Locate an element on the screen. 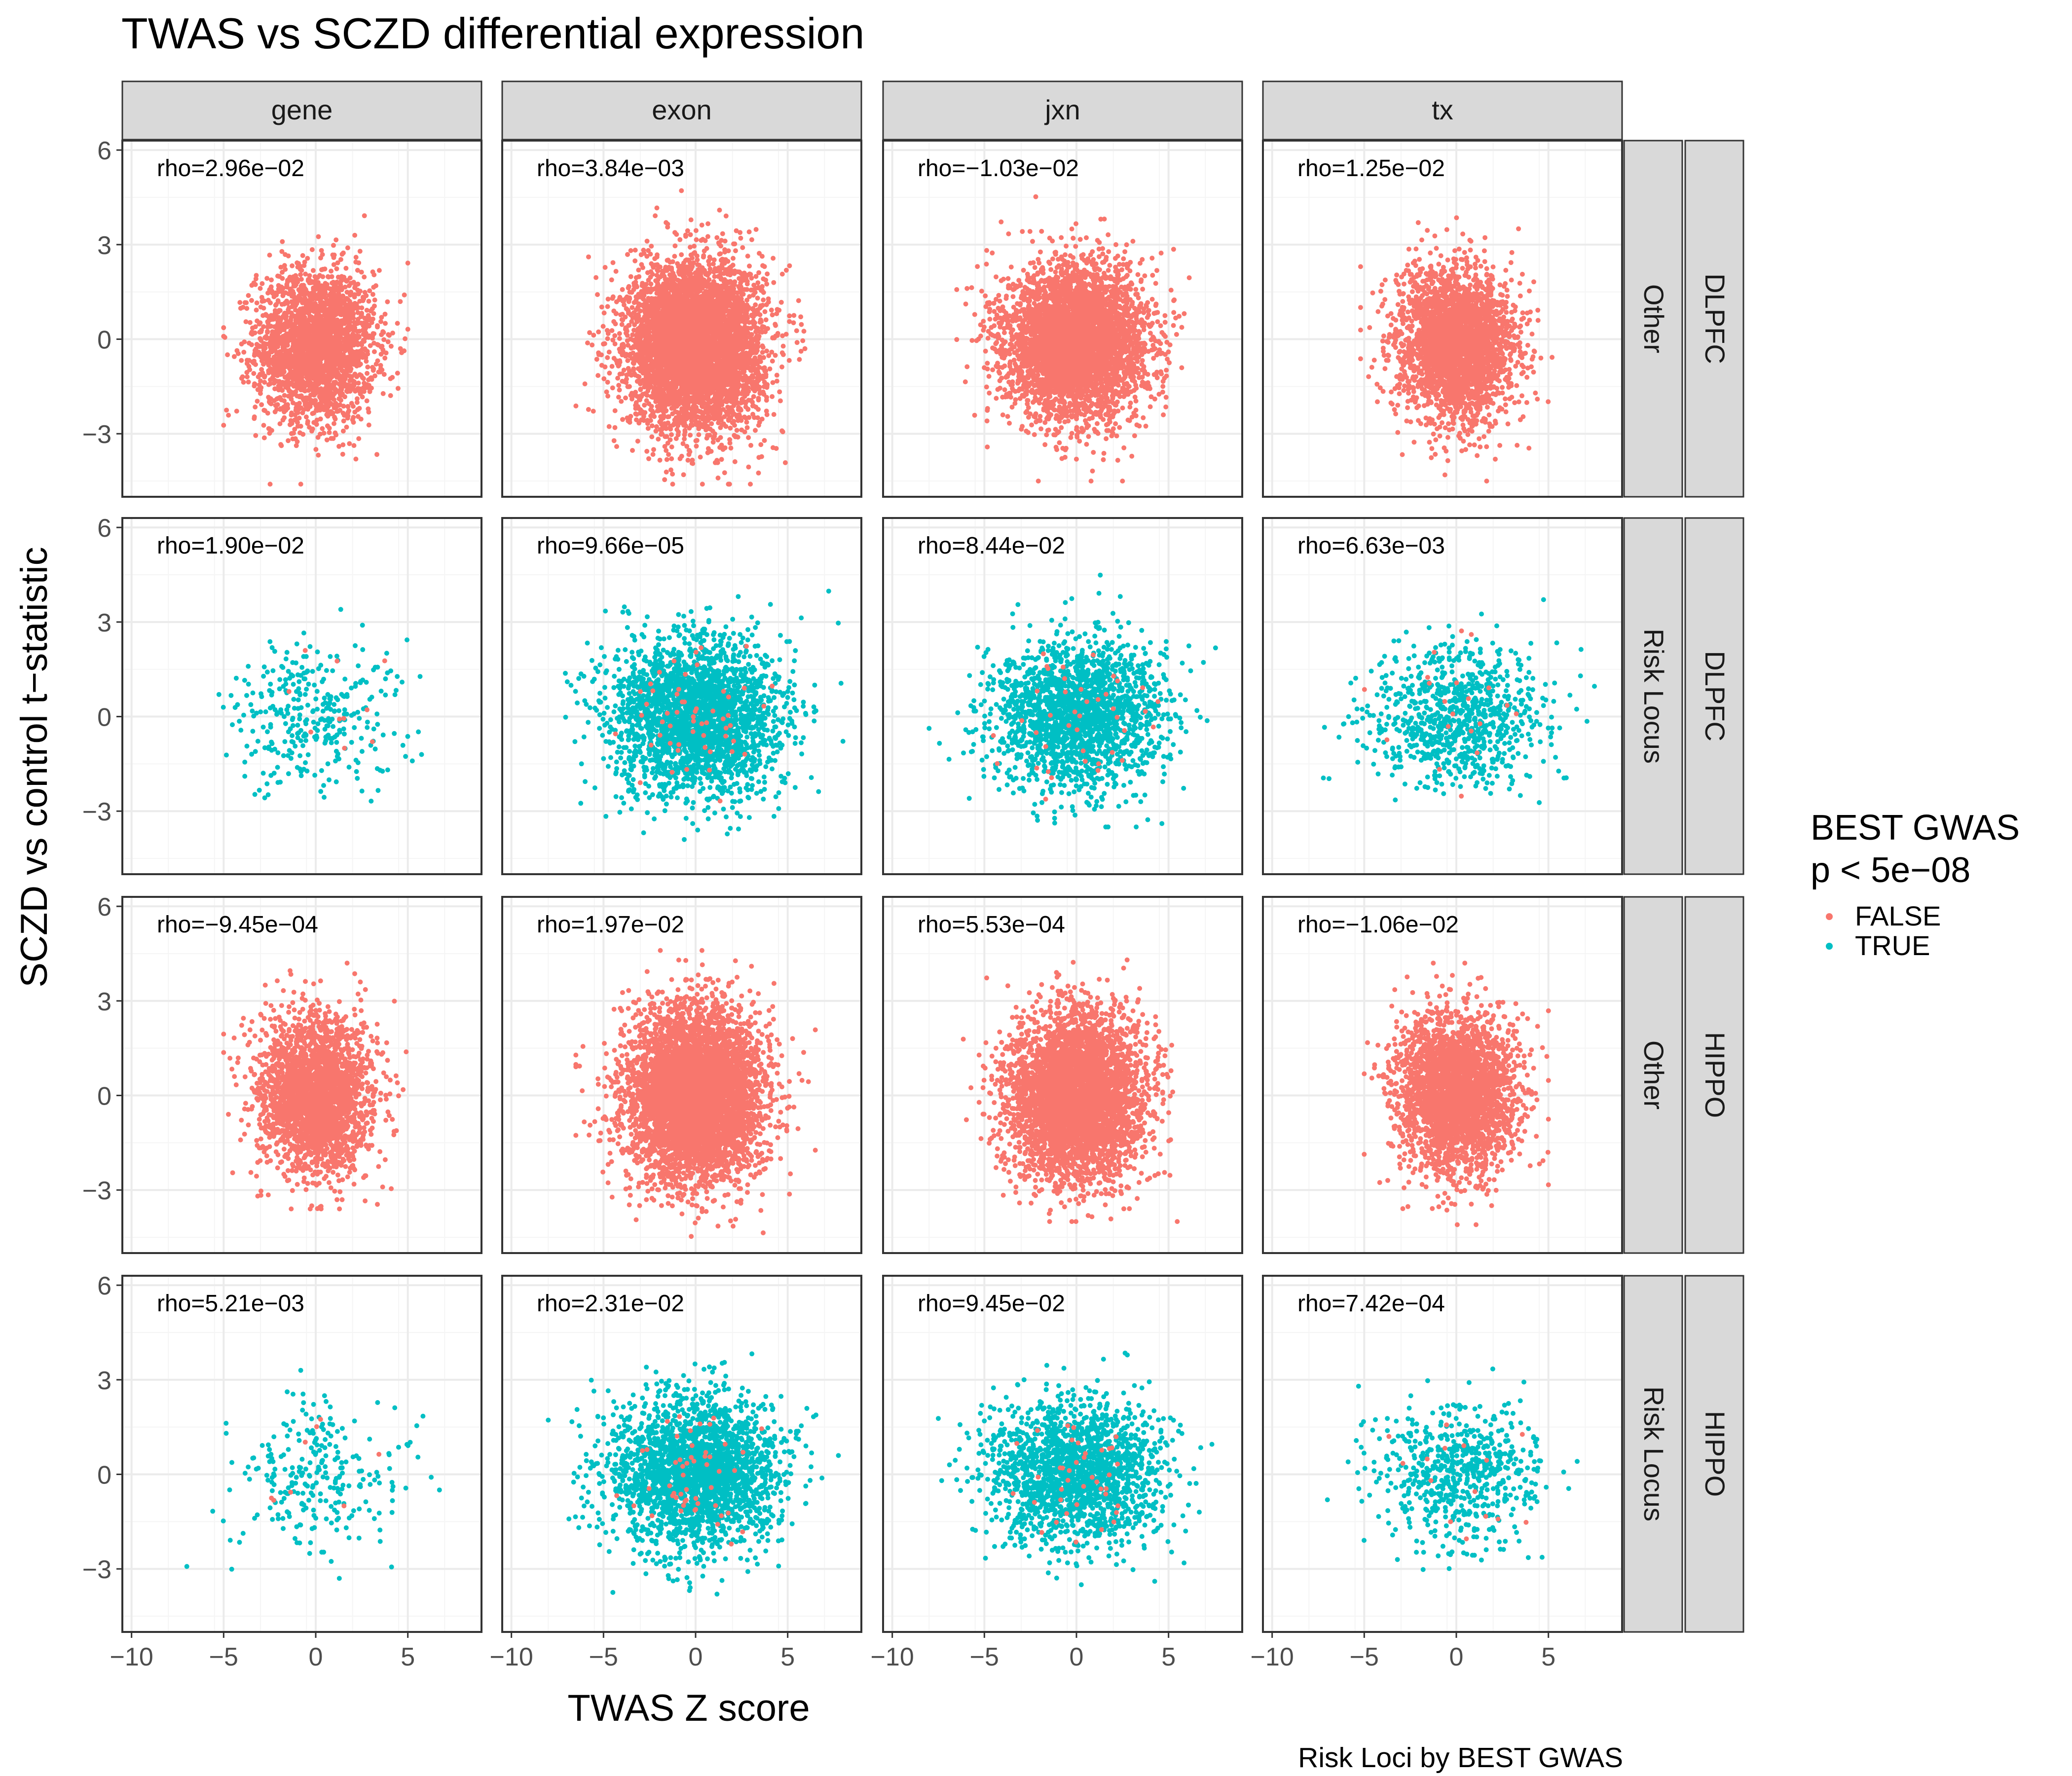  strip-label-jxn: jxn is located at coordinates (1062, 110).